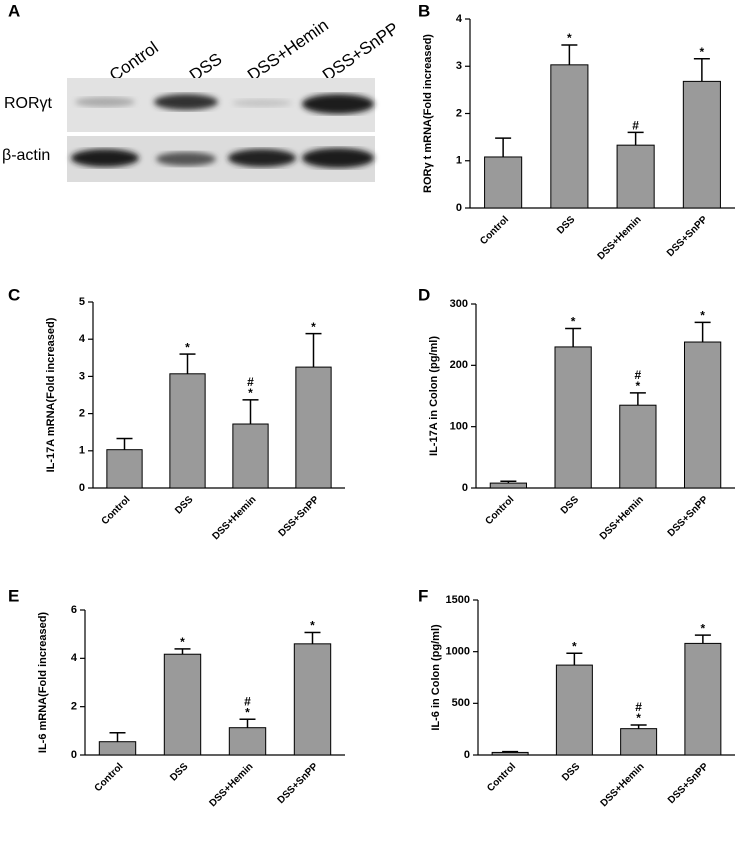  What do you see at coordinates (82, 302) in the screenshot?
I see `y-tick-label: 5` at bounding box center [82, 302].